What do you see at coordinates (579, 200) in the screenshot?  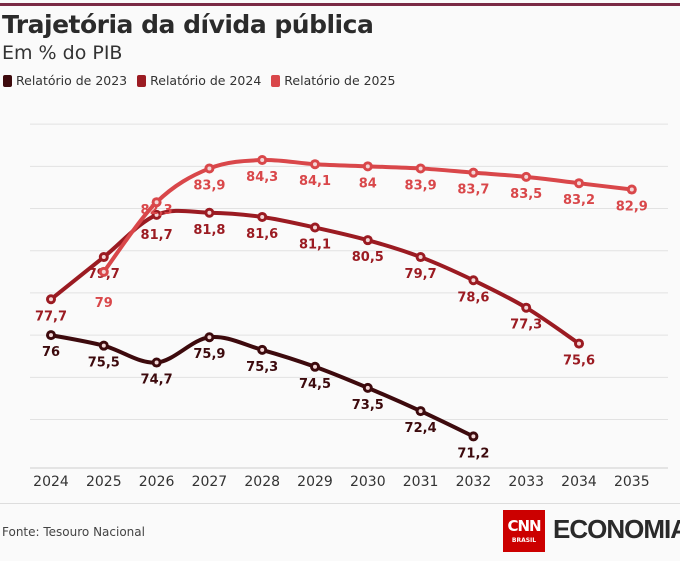 I see `data-label: 83,2` at bounding box center [579, 200].